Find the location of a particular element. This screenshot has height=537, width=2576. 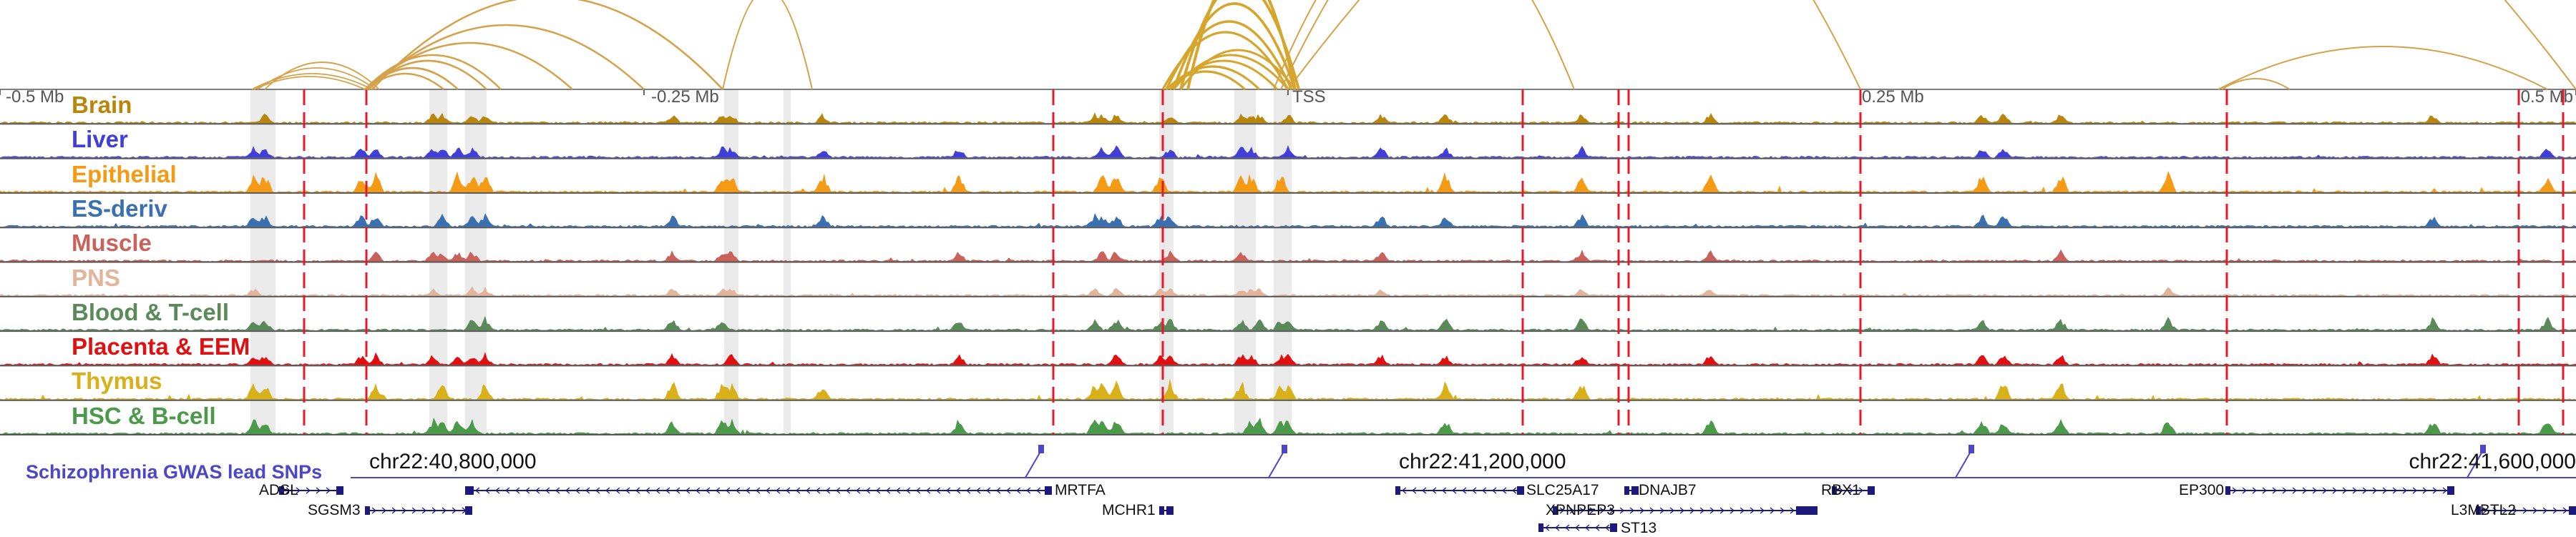

snp-track-label: Schizophrenia GWAS lead SNPs is located at coordinates (174, 472).